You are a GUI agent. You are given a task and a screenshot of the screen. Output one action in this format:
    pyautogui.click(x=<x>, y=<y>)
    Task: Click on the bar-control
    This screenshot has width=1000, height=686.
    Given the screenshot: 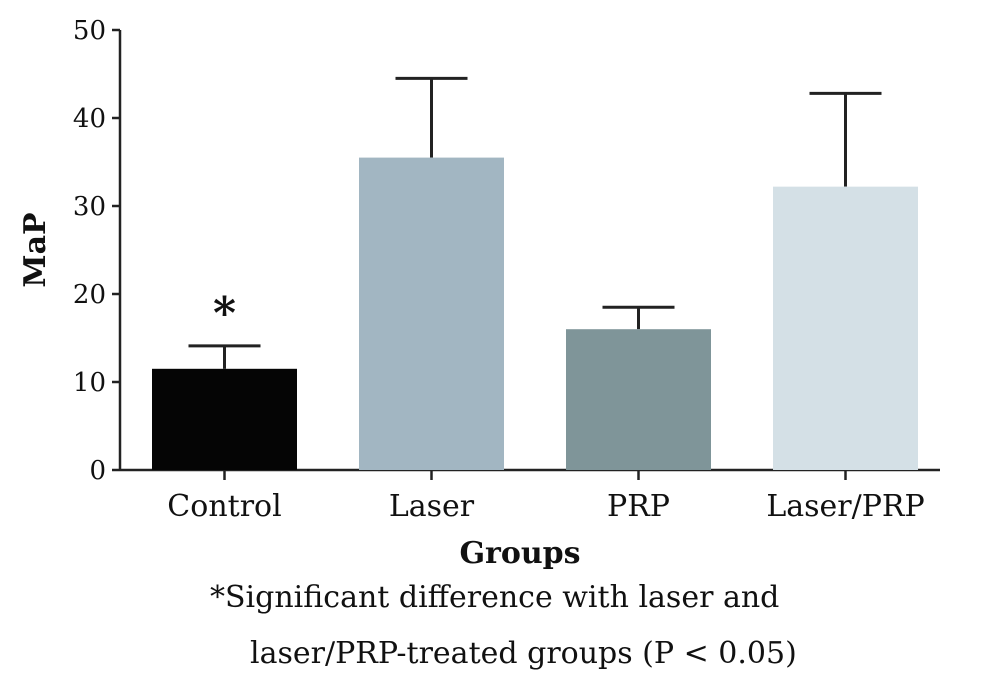 What is the action you would take?
    pyautogui.click(x=224, y=419)
    